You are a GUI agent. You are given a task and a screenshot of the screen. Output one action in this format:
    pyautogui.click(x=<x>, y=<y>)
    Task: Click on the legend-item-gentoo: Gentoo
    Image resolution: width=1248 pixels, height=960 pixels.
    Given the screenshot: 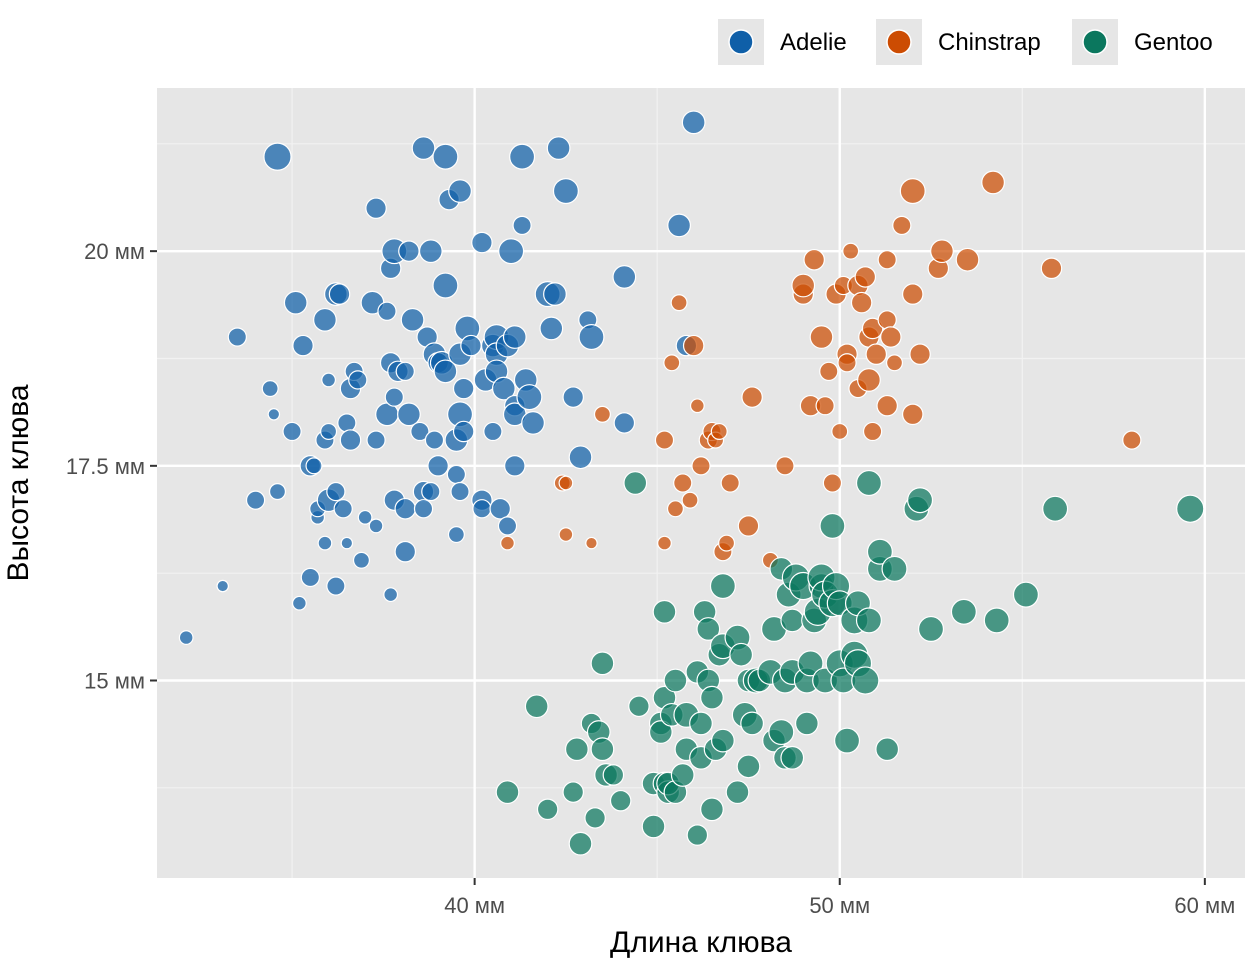 What is the action you would take?
    pyautogui.click(x=1142, y=42)
    